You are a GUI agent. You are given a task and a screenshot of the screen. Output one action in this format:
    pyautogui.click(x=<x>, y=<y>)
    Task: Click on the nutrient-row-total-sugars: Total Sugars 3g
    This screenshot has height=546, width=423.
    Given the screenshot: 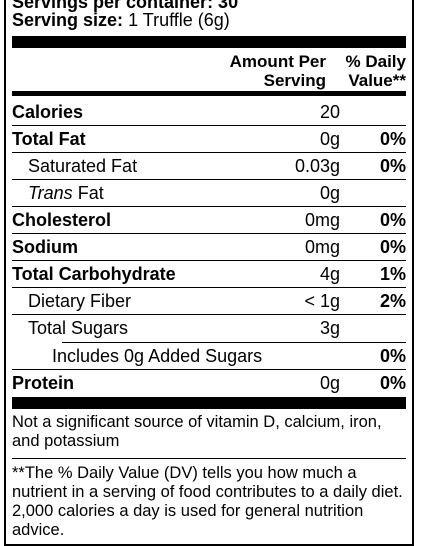 What is the action you would take?
    pyautogui.click(x=209, y=328)
    